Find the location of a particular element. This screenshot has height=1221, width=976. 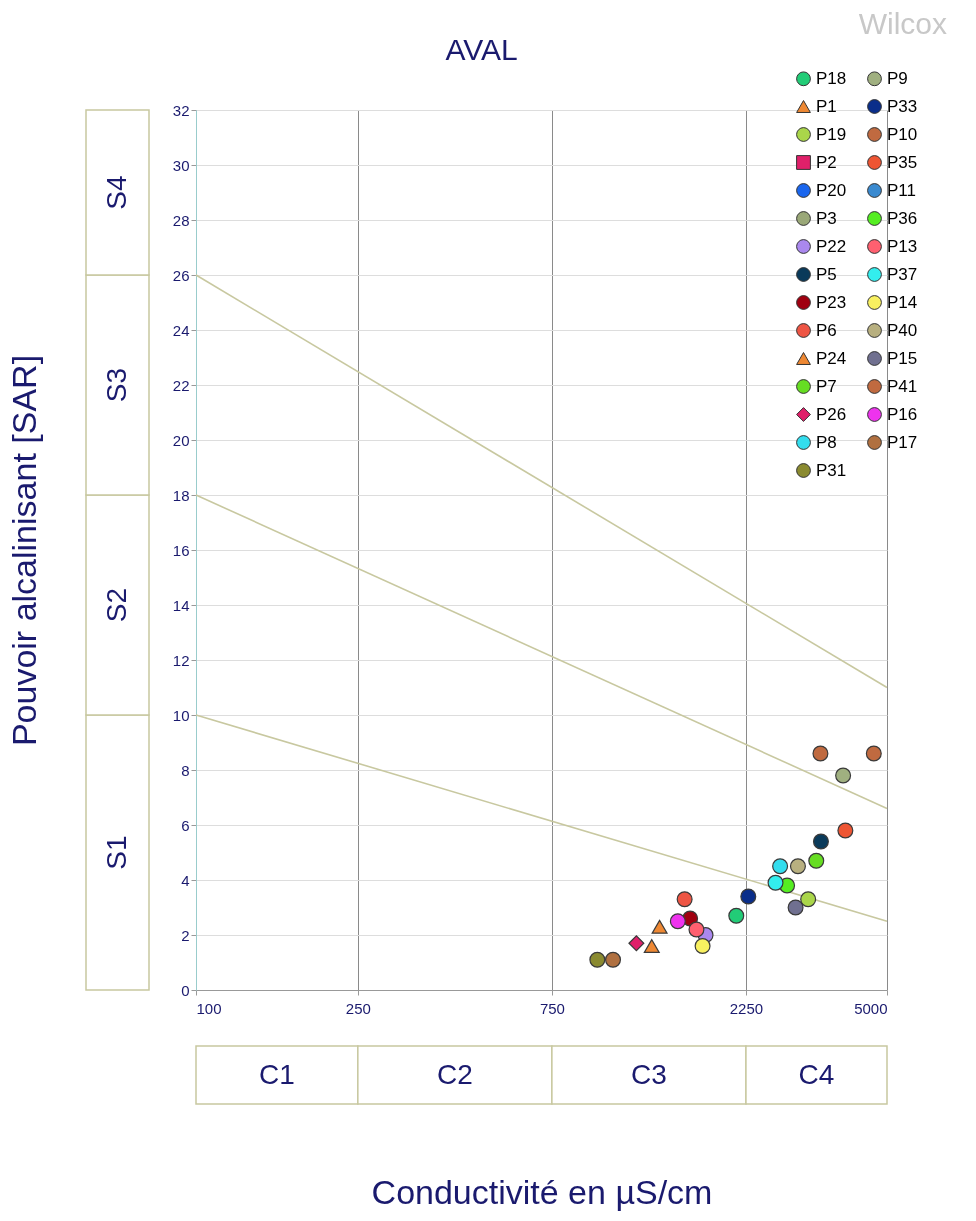

legend-label: P2 is located at coordinates (826, 162).